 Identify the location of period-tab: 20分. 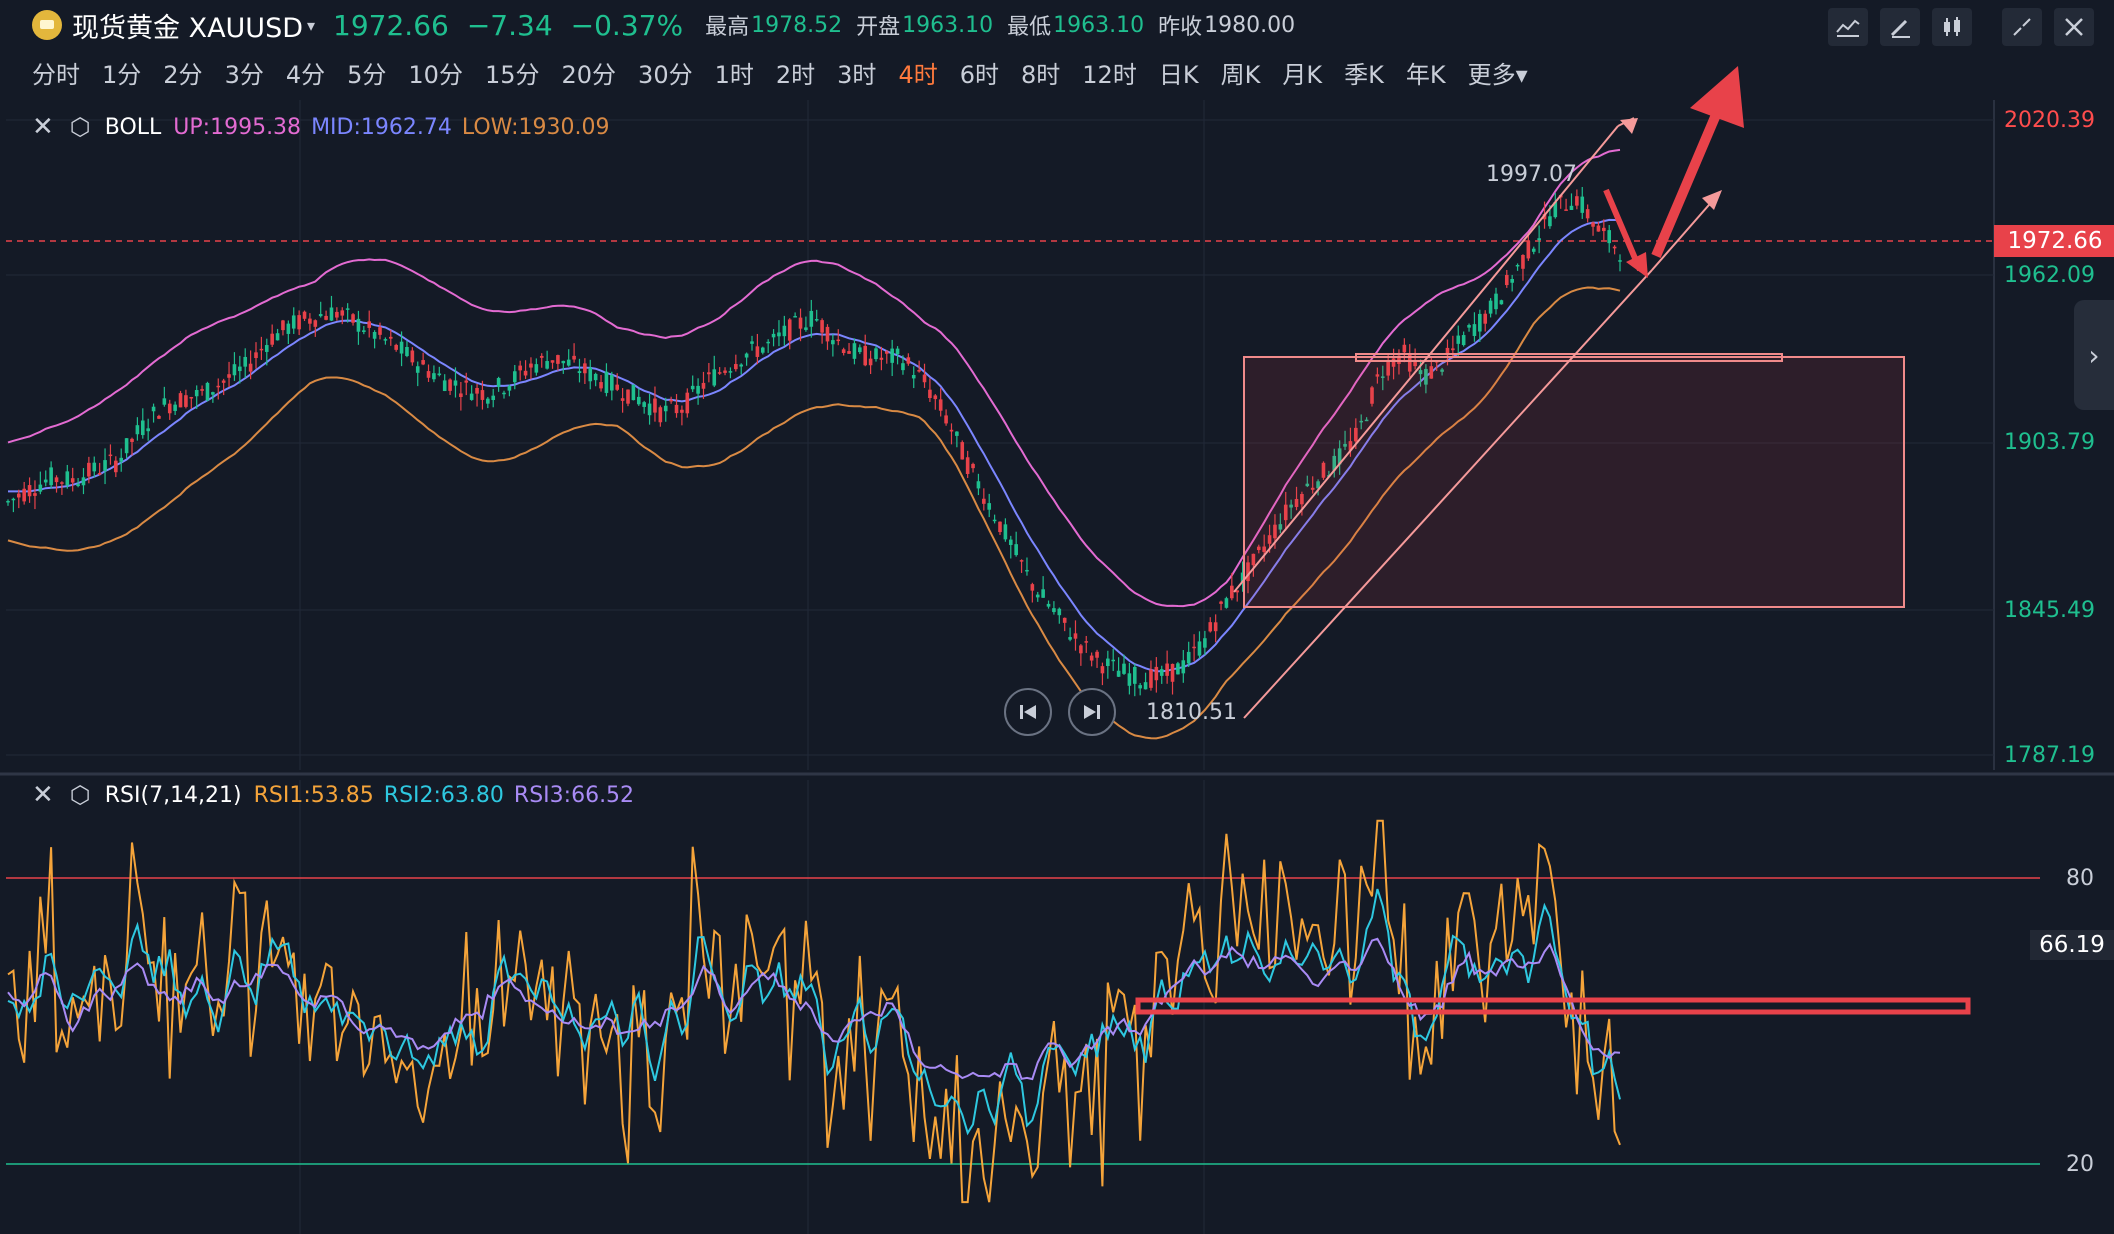
(589, 74).